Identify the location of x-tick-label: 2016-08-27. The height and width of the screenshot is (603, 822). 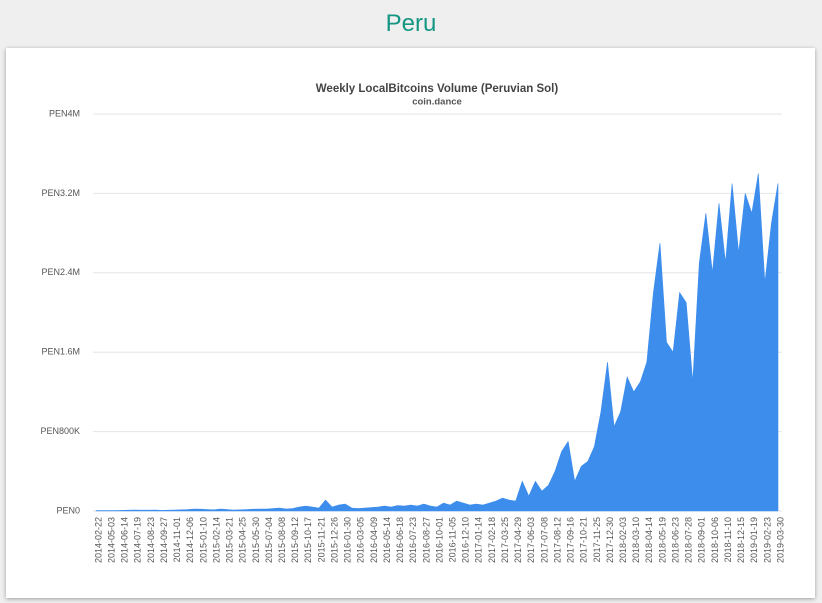
(426, 540).